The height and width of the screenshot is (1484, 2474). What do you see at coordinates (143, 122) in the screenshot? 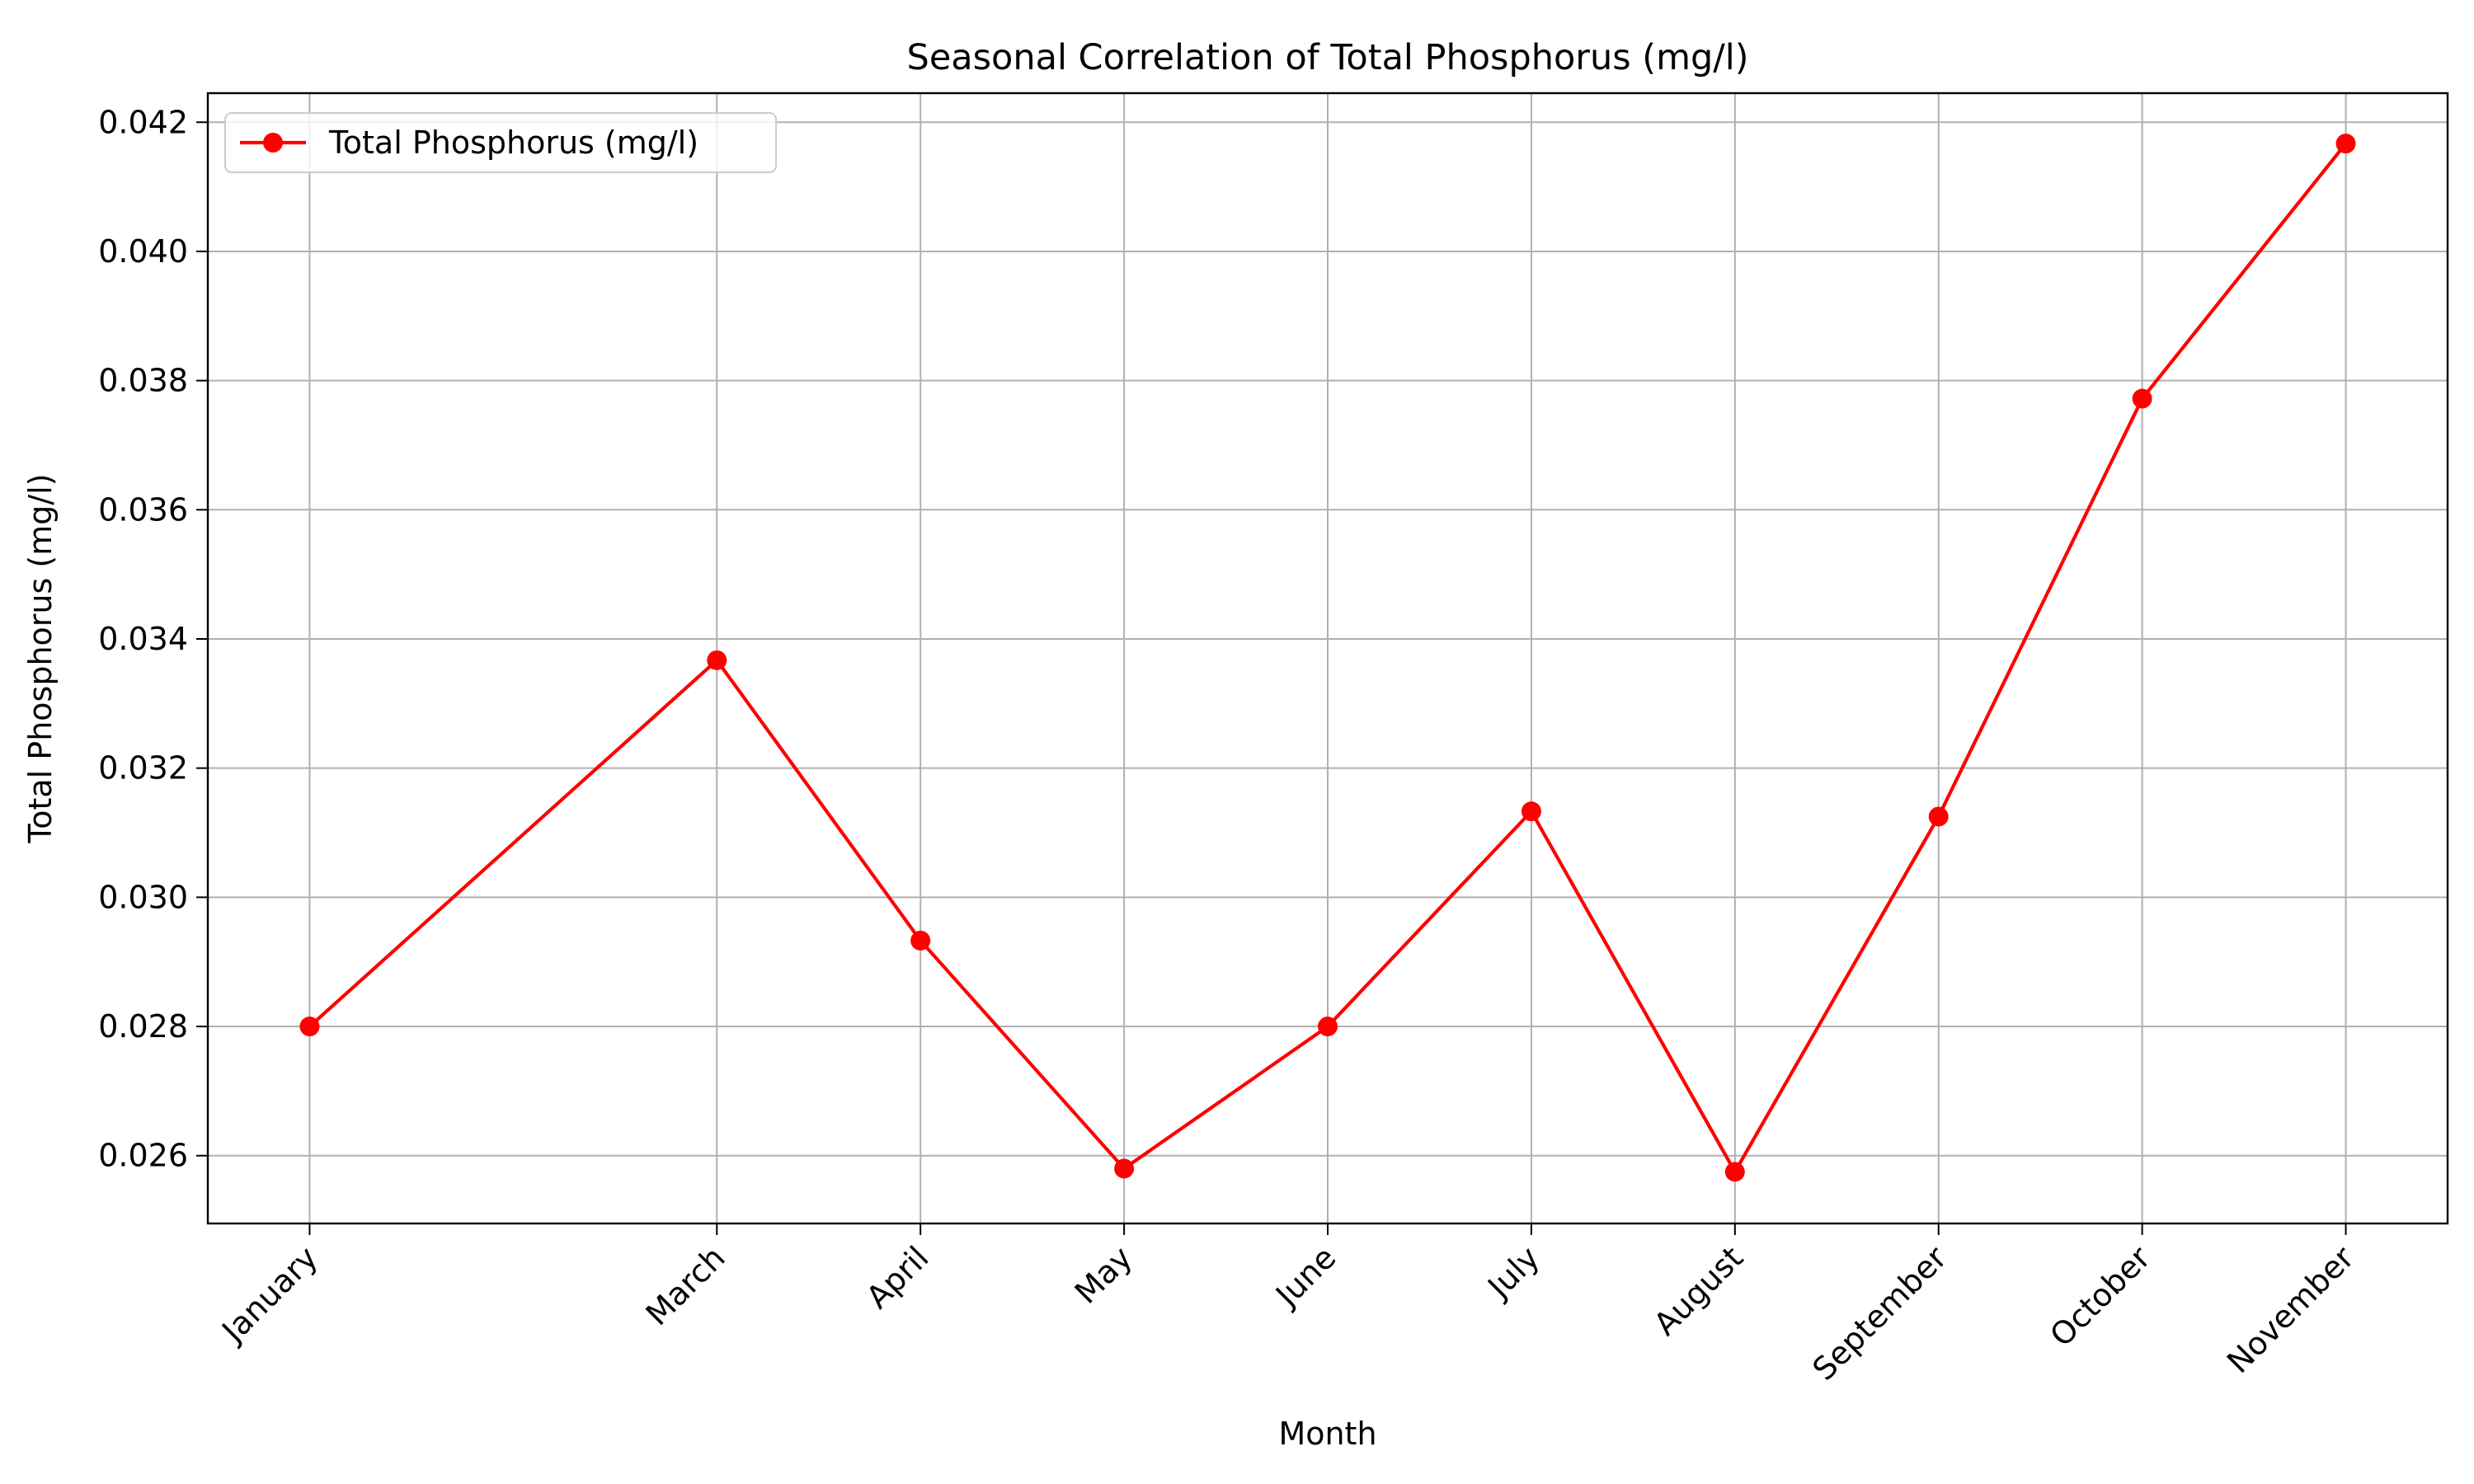
I see `y-tick-label: 0.042` at bounding box center [143, 122].